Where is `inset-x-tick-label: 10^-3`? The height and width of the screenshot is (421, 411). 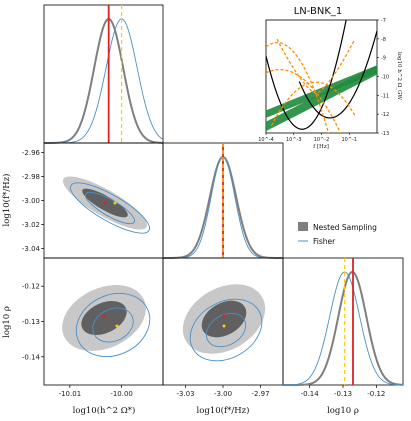 inset-x-tick-label: 10^-3 is located at coordinates (294, 140).